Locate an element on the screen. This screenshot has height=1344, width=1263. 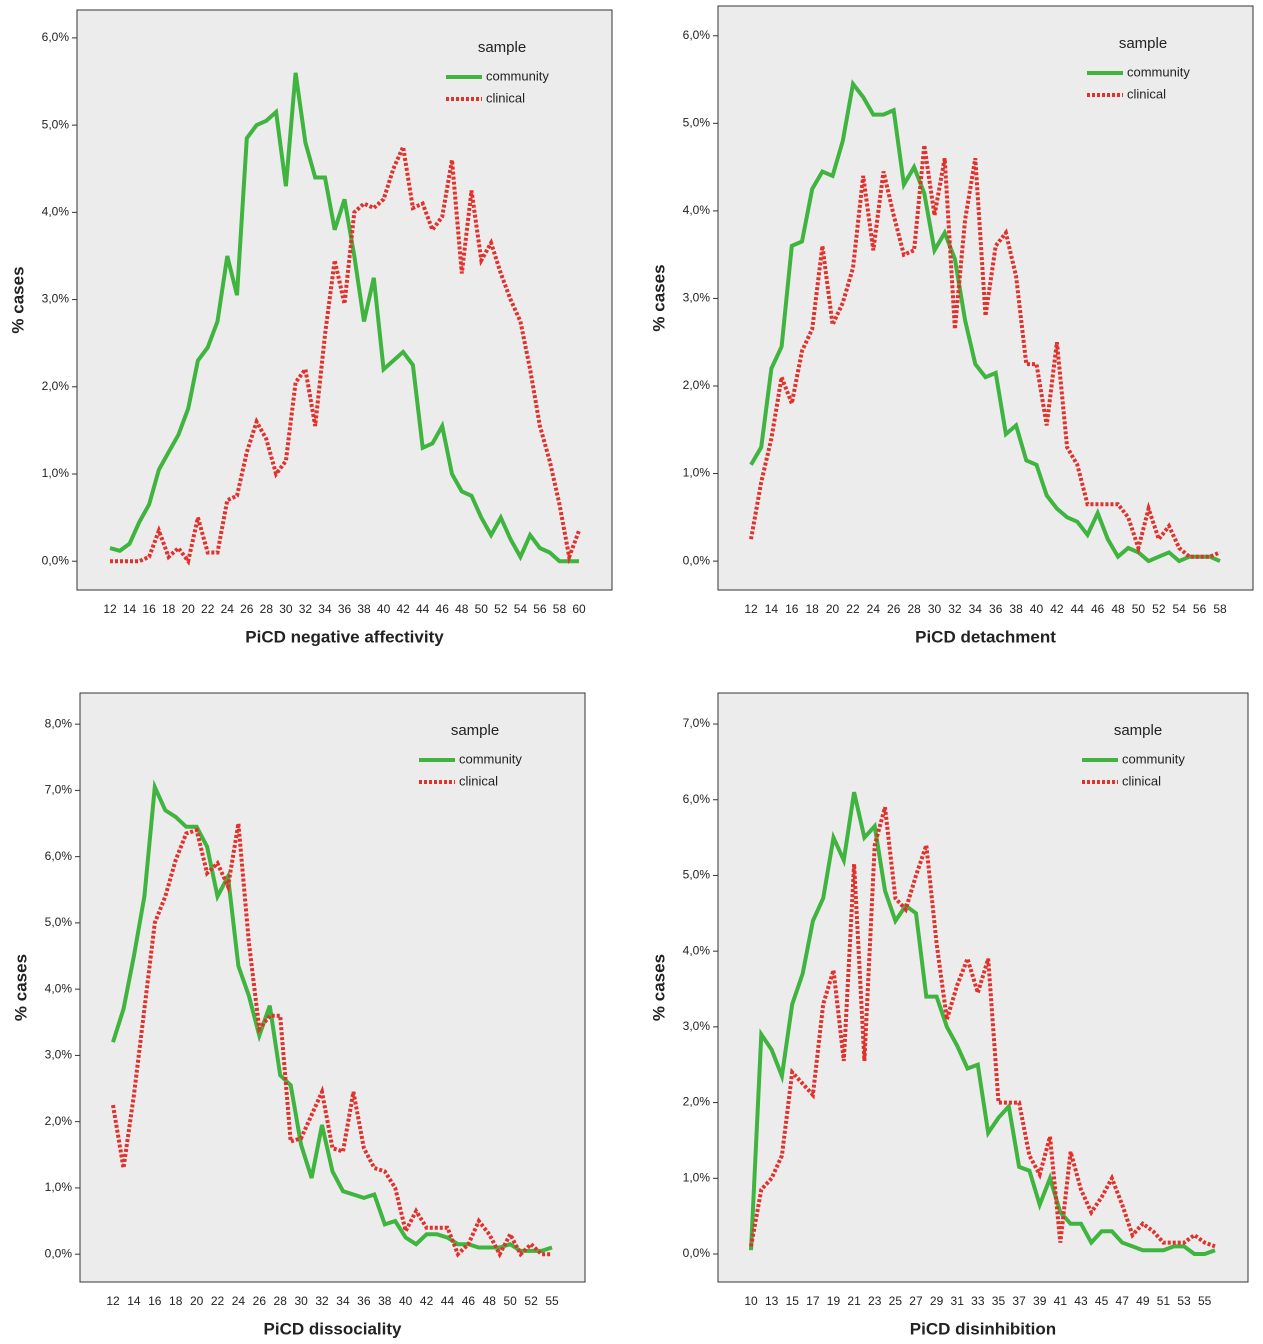
x-tick-label: 39 is located at coordinates (1040, 1301).